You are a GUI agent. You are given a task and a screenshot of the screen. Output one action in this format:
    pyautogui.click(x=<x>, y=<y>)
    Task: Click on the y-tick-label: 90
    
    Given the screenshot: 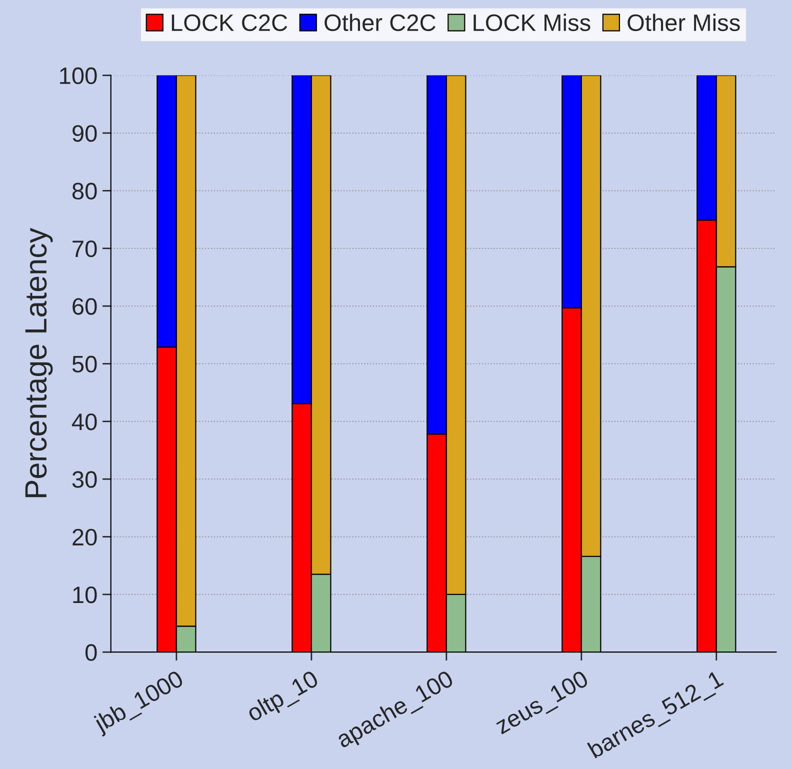 What is the action you would take?
    pyautogui.click(x=84, y=133)
    